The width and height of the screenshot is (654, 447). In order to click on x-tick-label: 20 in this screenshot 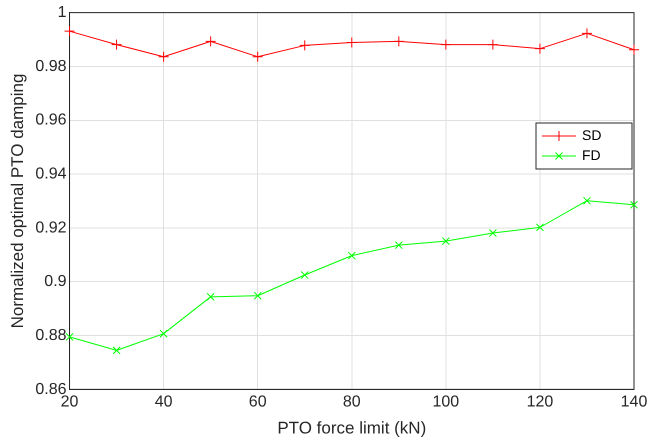, I will do `click(69, 401)`.